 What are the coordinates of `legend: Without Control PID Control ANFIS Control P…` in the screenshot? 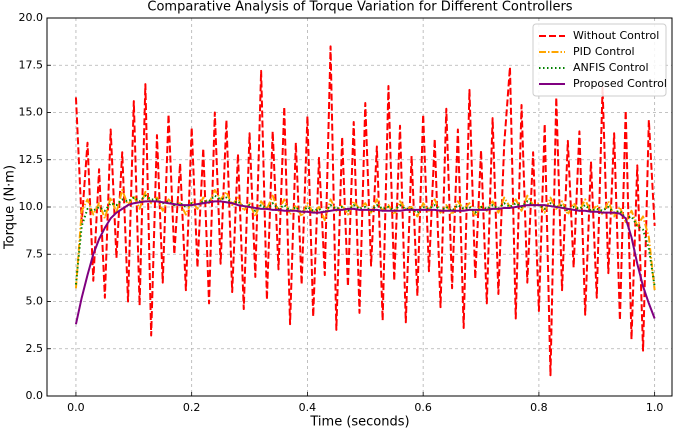 It's located at (599, 60).